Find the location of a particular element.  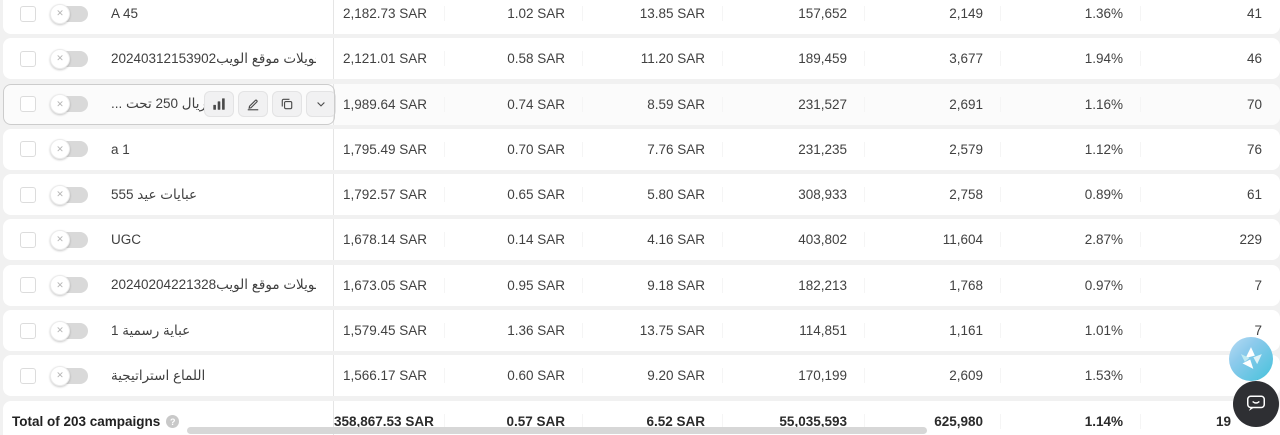

cell-ctr: 0.89% is located at coordinates (1071, 195).